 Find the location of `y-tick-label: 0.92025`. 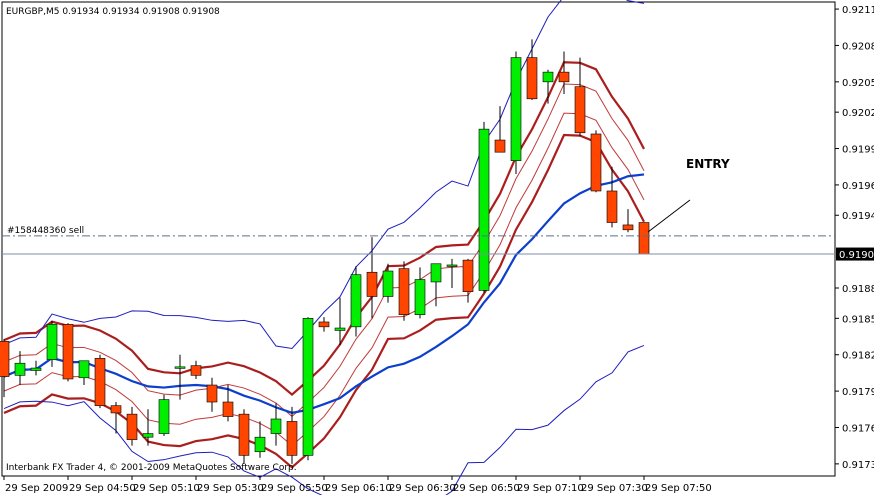

y-tick-label: 0.92025 is located at coordinates (858, 113).